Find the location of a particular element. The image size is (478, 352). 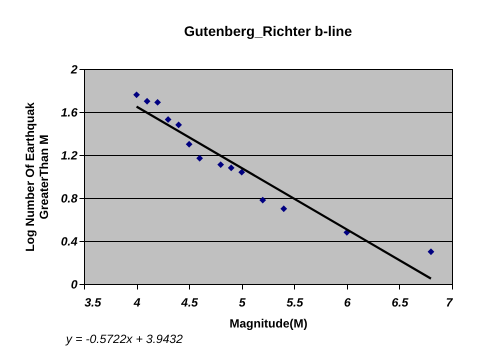

y-tick-label: 0 is located at coordinates (74, 285).